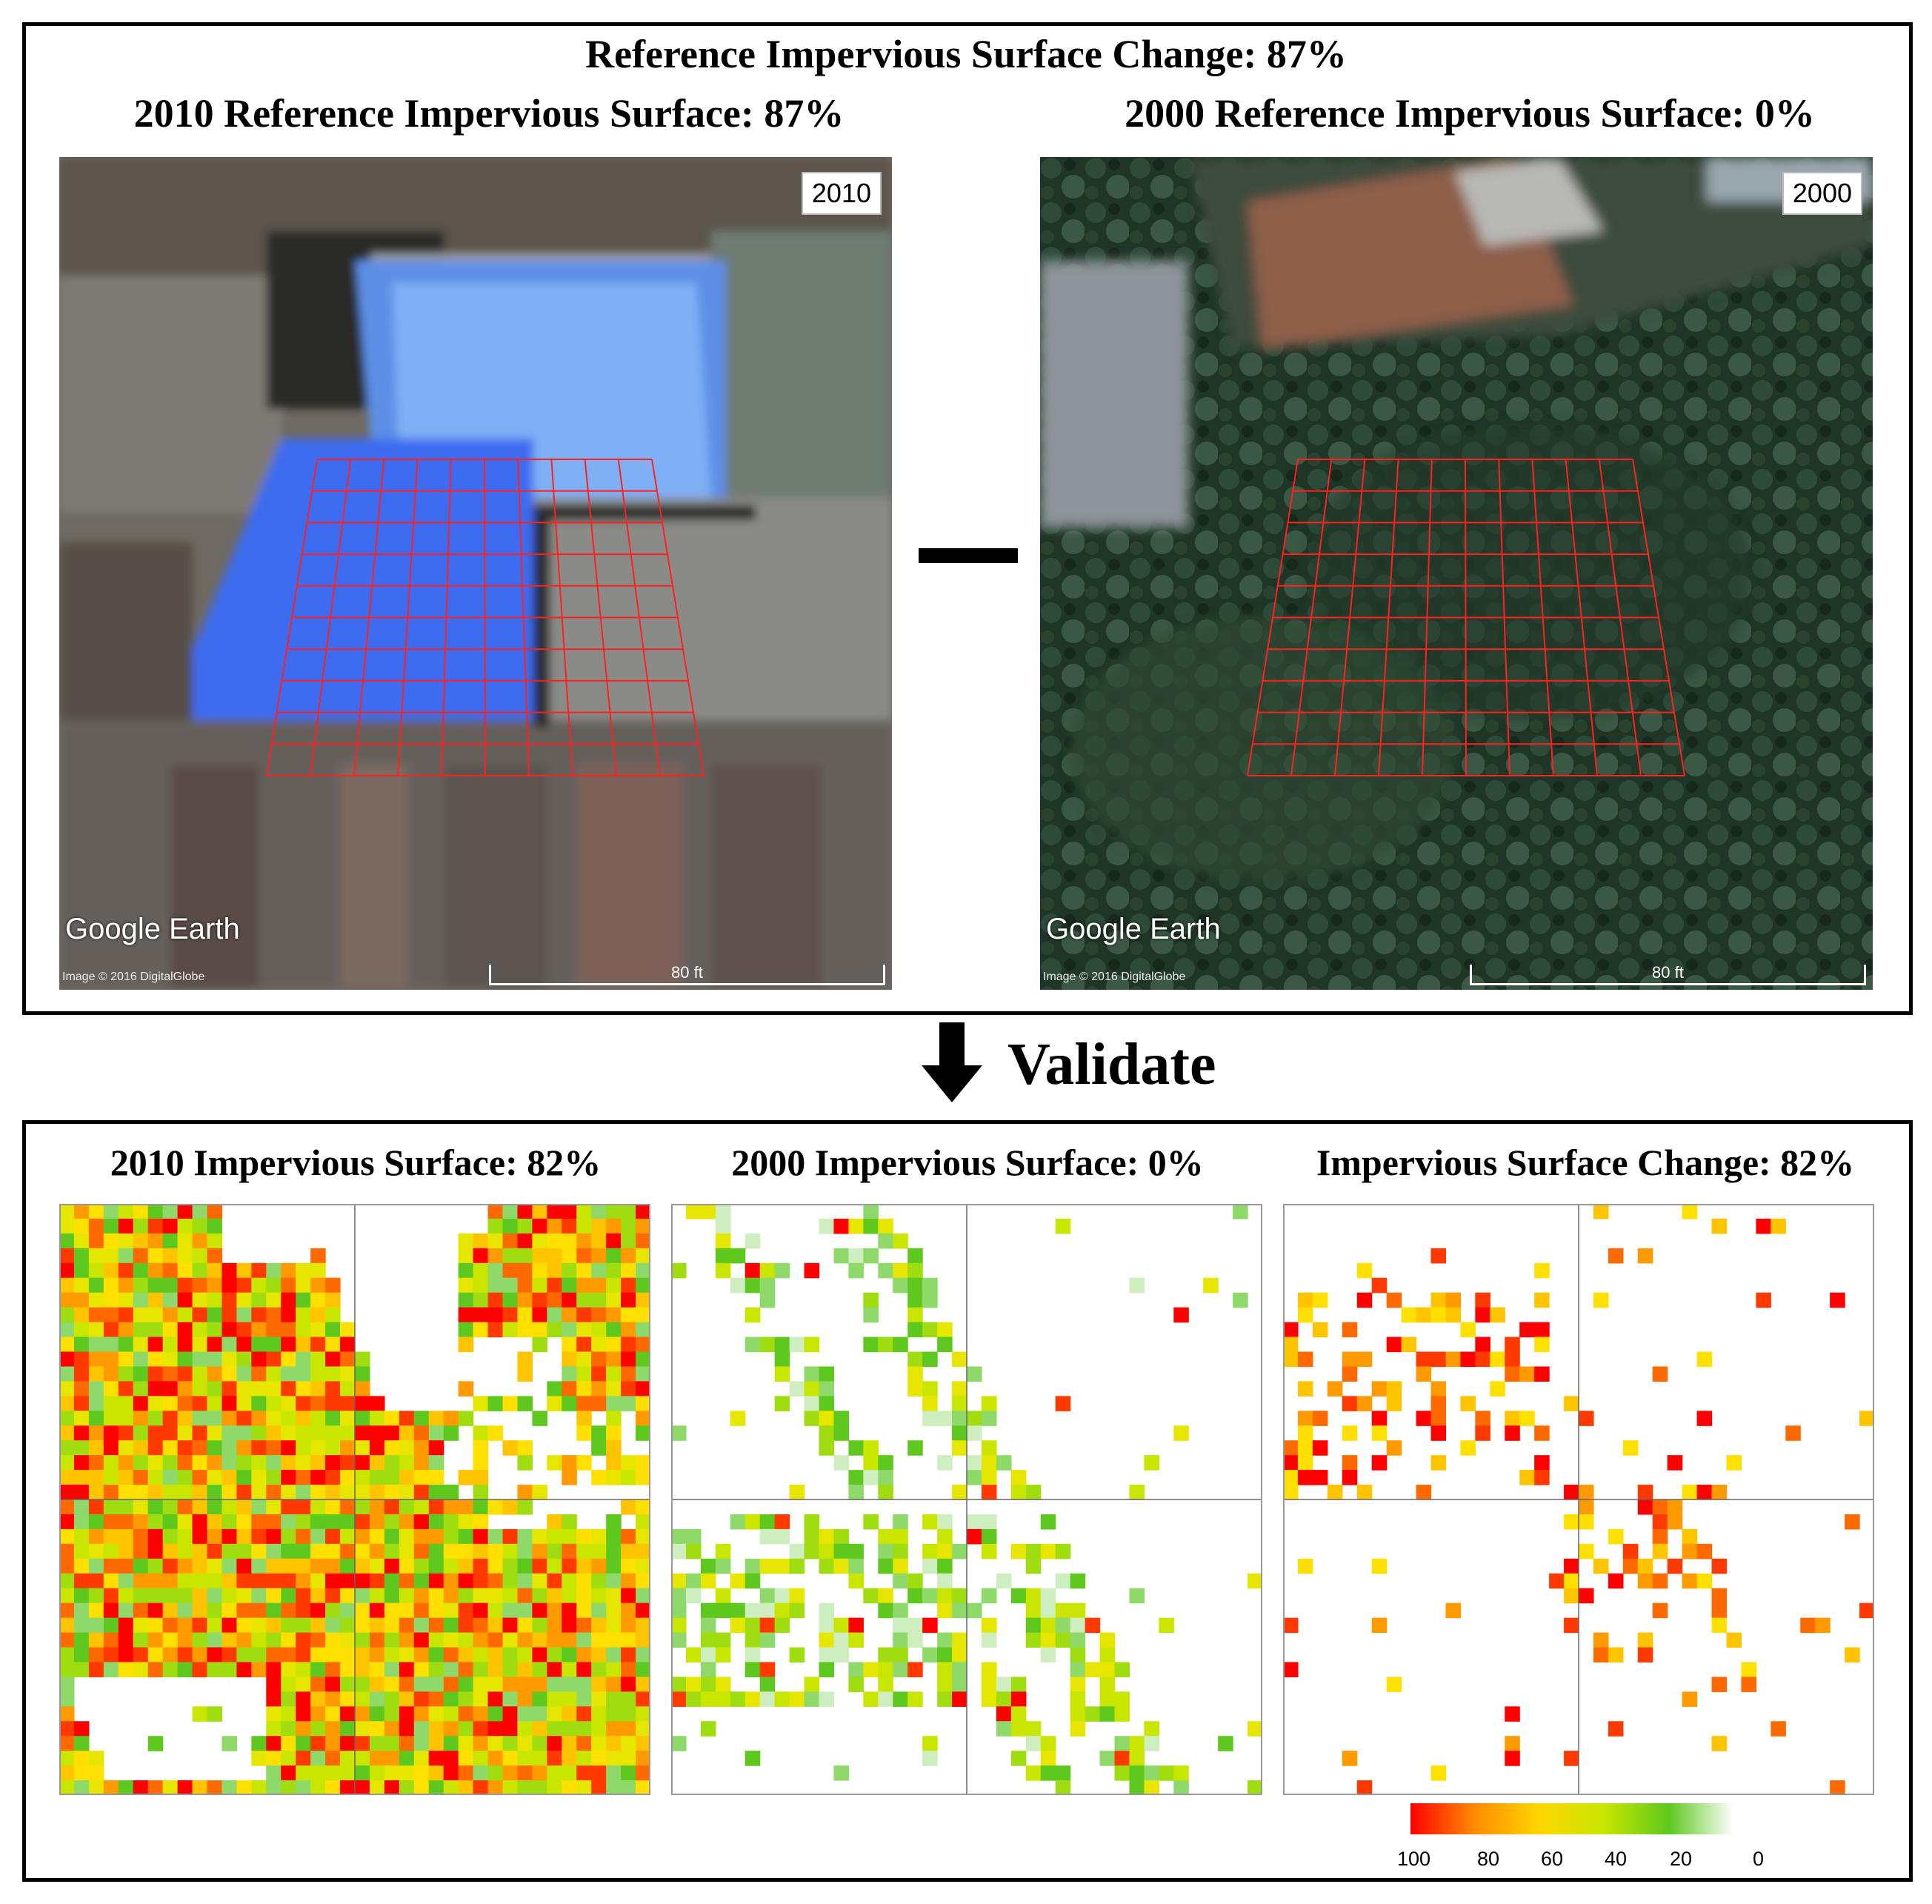  What do you see at coordinates (1616, 1859) in the screenshot?
I see `legend-tick: 40` at bounding box center [1616, 1859].